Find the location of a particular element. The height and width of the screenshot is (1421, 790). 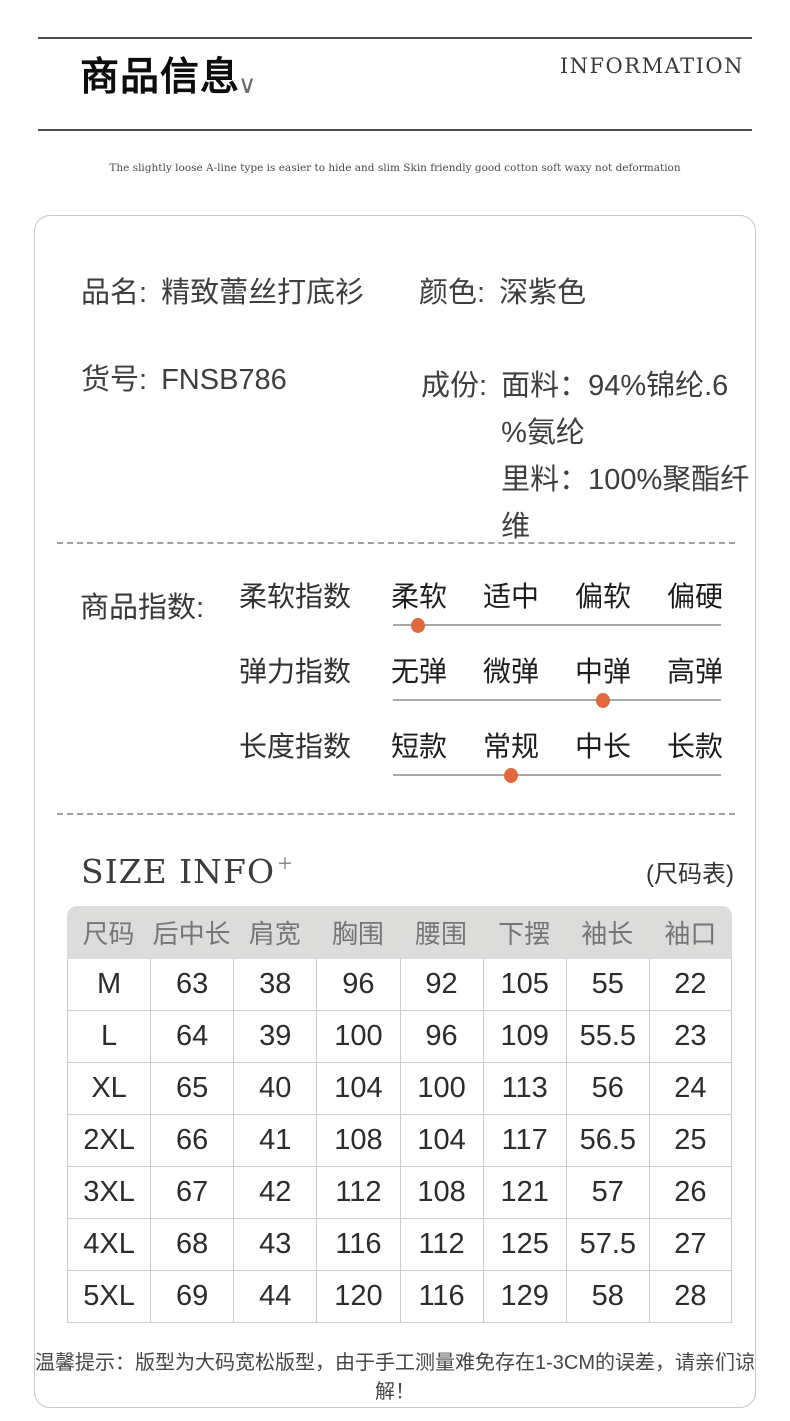

size-info-title: SIZE INFO + is located at coordinates (187, 871).